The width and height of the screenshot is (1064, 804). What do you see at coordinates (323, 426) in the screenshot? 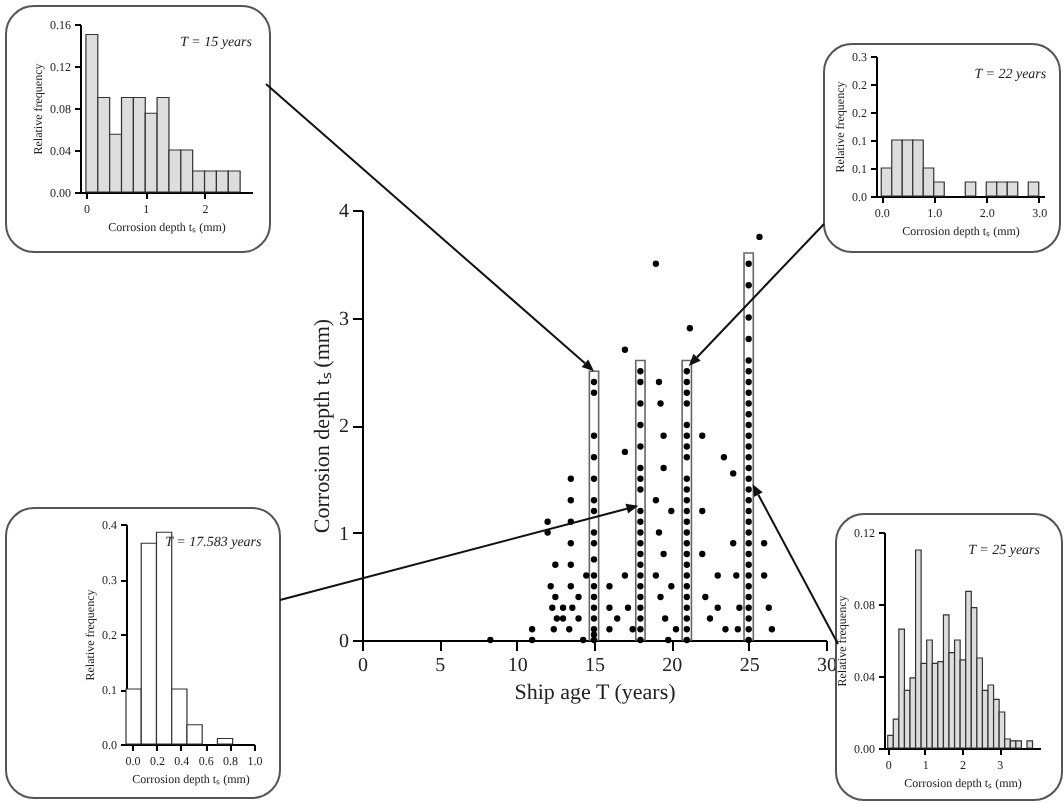
I see `y-axis-title: Corrosion depth tₛ (mm)` at bounding box center [323, 426].